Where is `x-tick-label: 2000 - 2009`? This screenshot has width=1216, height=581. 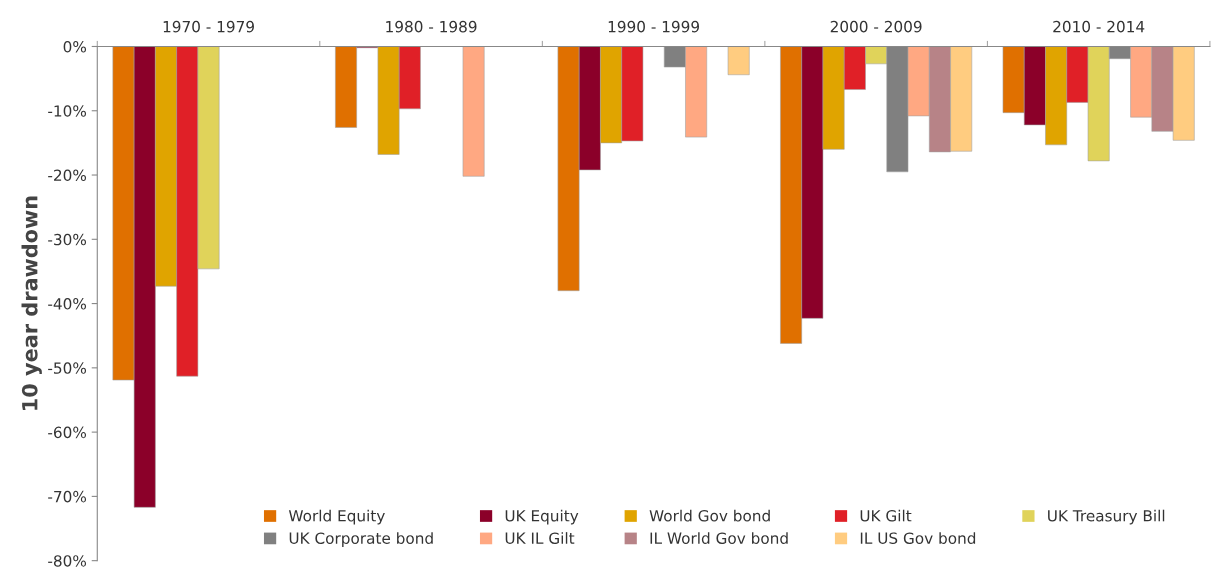 x-tick-label: 2000 - 2009 is located at coordinates (876, 26).